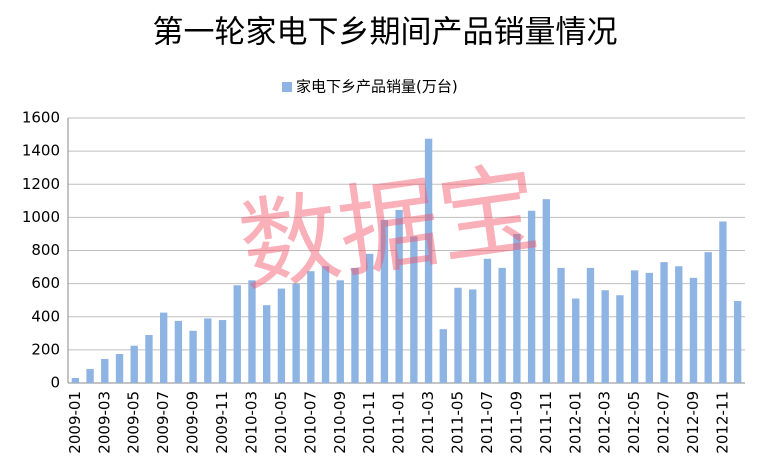 This screenshot has height=473, width=771. I want to click on x-tick-label: 2009-05, so click(134, 422).